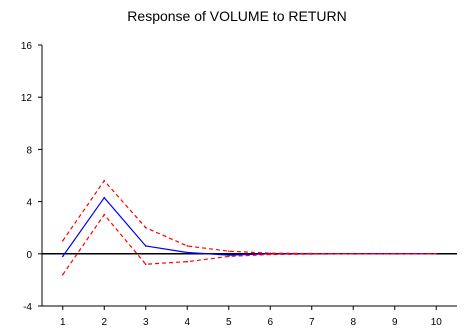 The image size is (474, 336). What do you see at coordinates (27, 46) in the screenshot?
I see `y-tick-label: 16` at bounding box center [27, 46].